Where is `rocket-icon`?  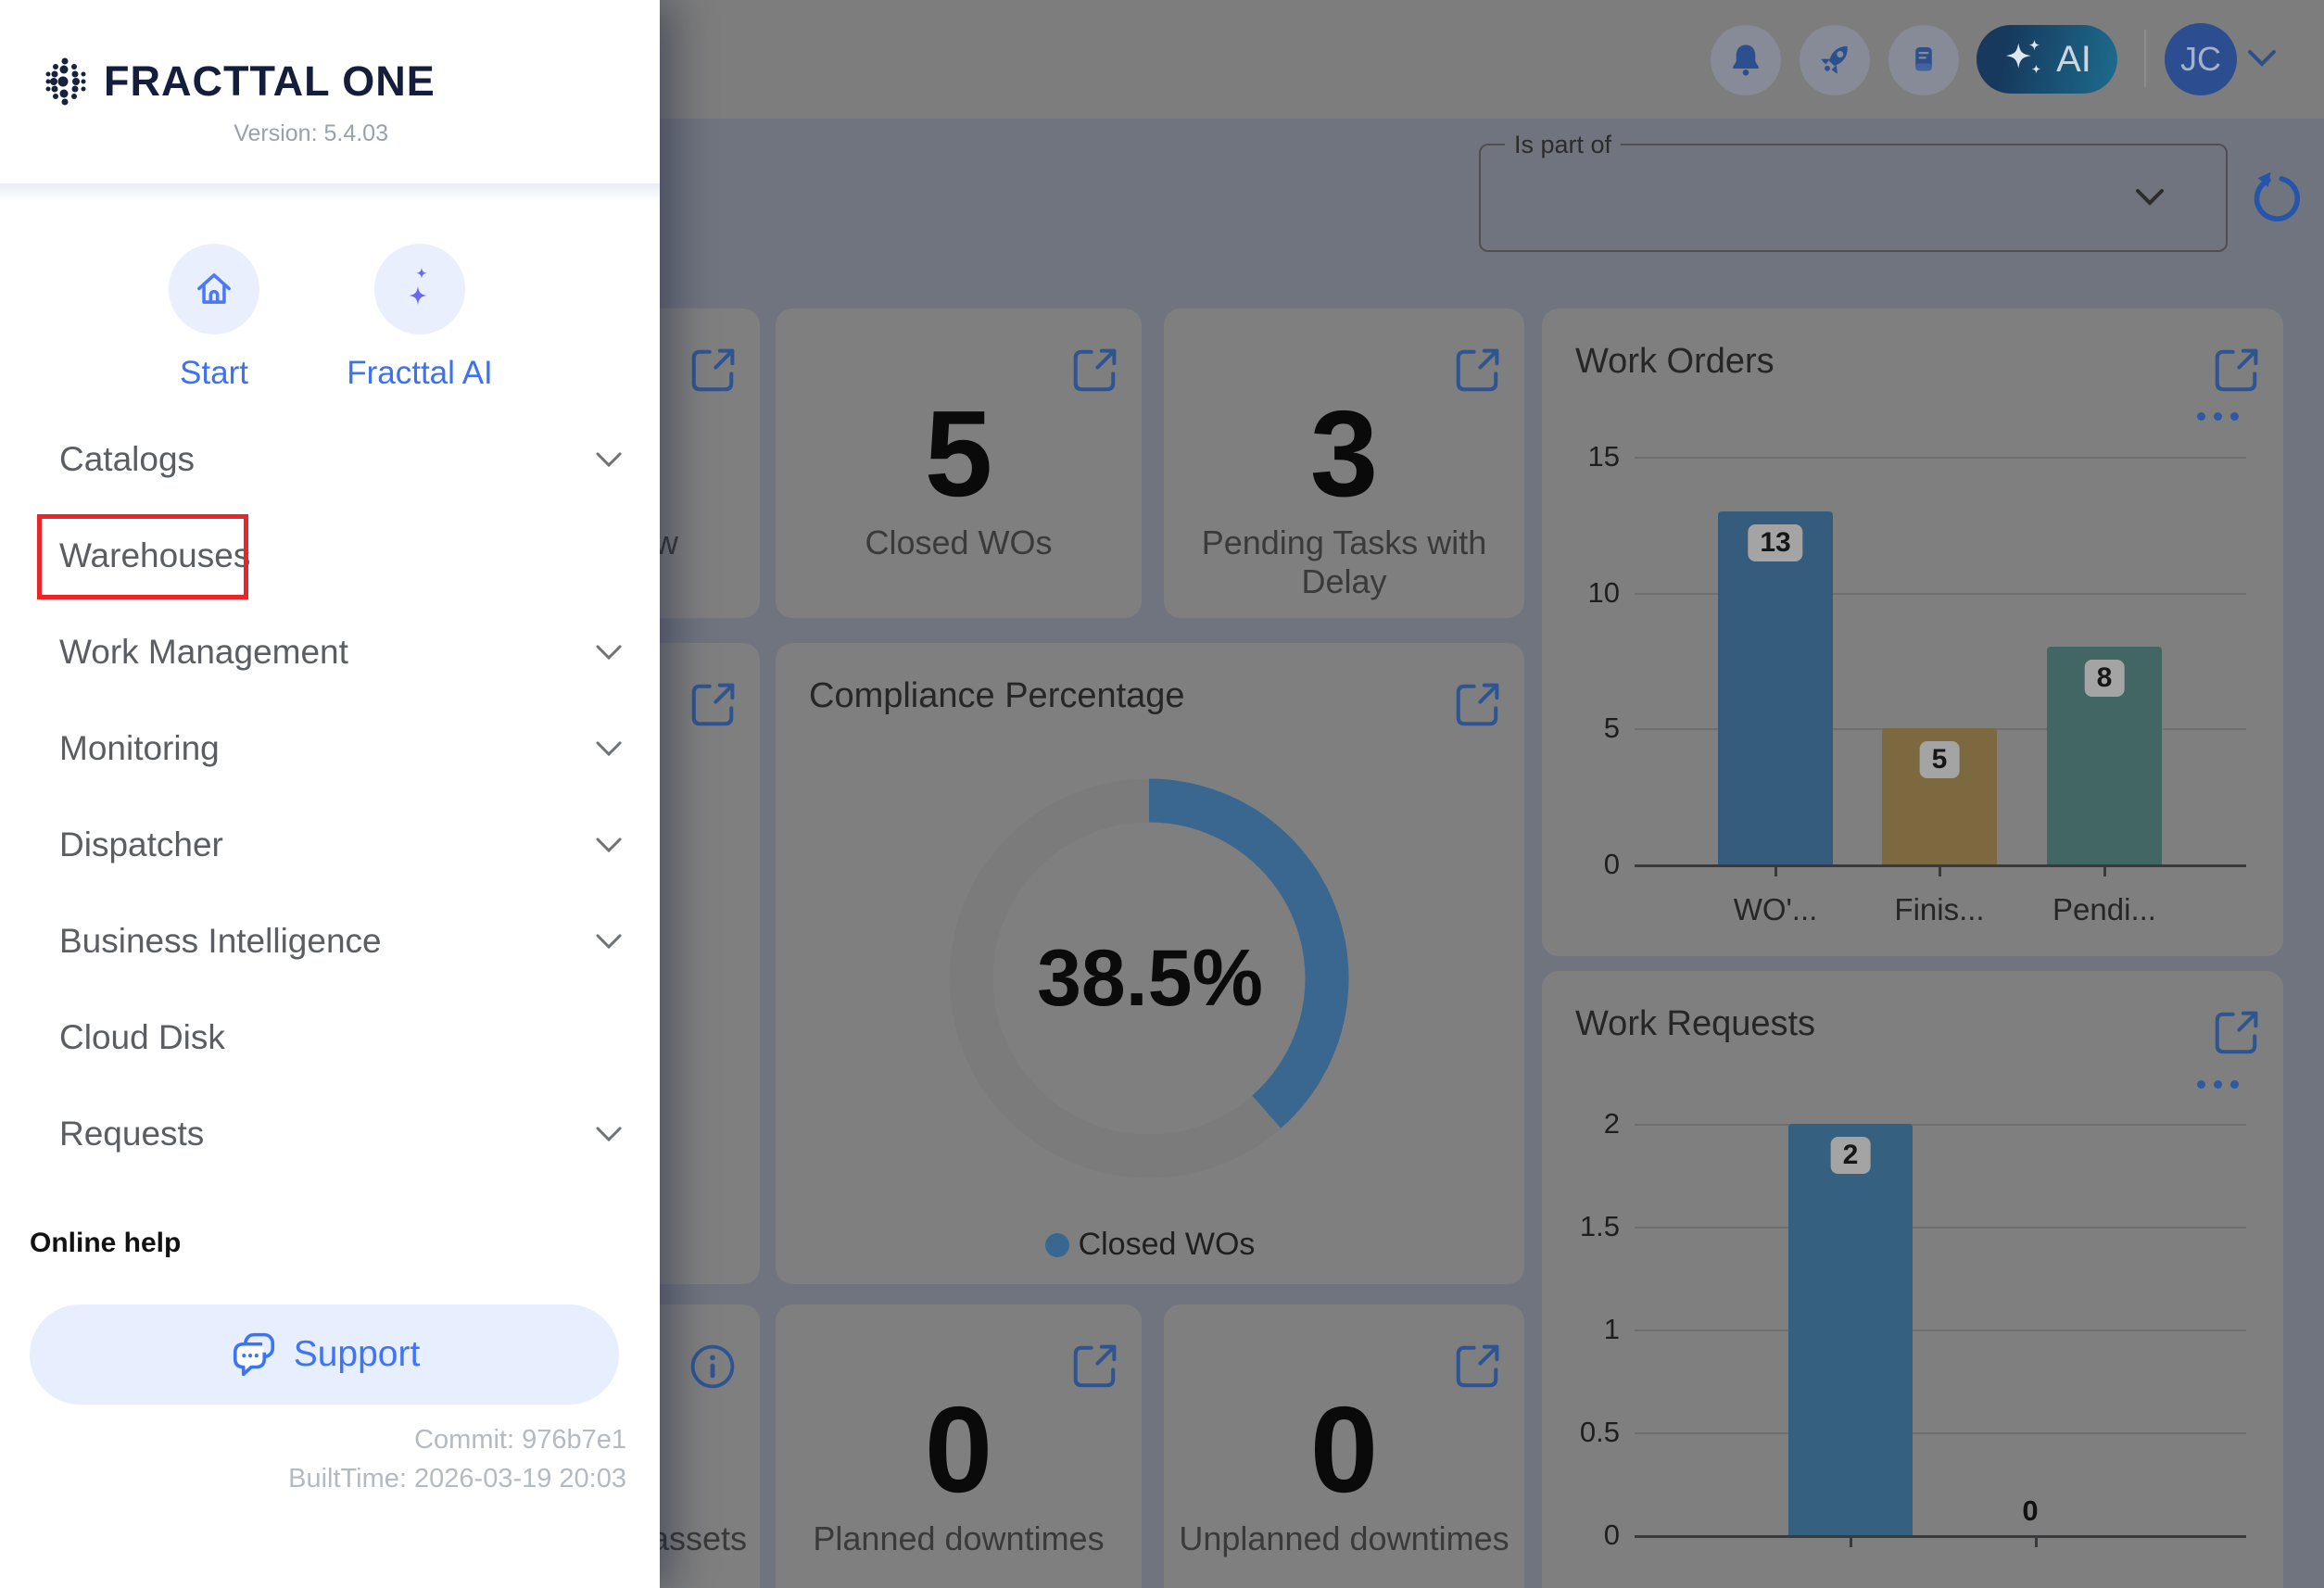 rocket-icon is located at coordinates (1834, 60).